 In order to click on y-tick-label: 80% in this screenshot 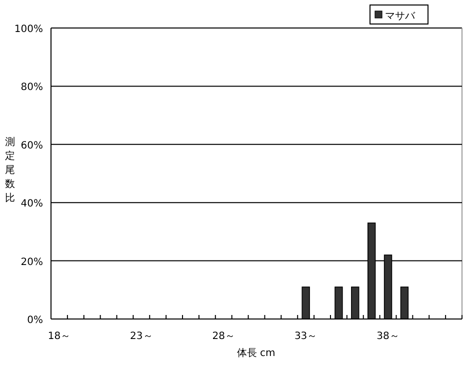, I will do `click(31, 88)`.